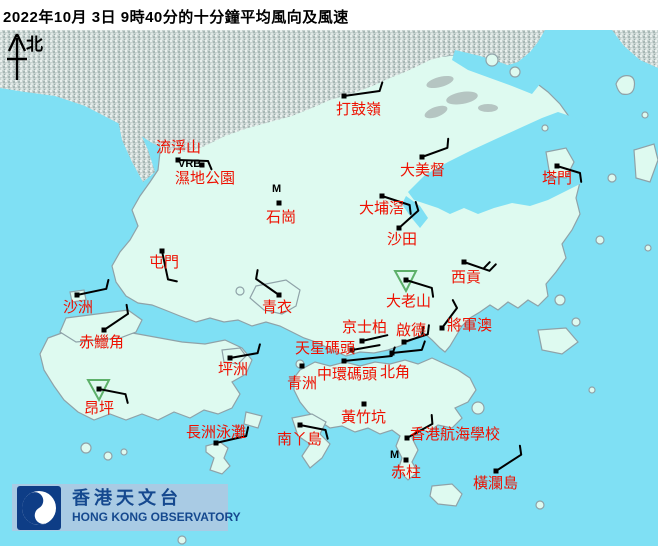  What do you see at coordinates (645, 163) in the screenshot?
I see `mirs-bay-island` at bounding box center [645, 163].